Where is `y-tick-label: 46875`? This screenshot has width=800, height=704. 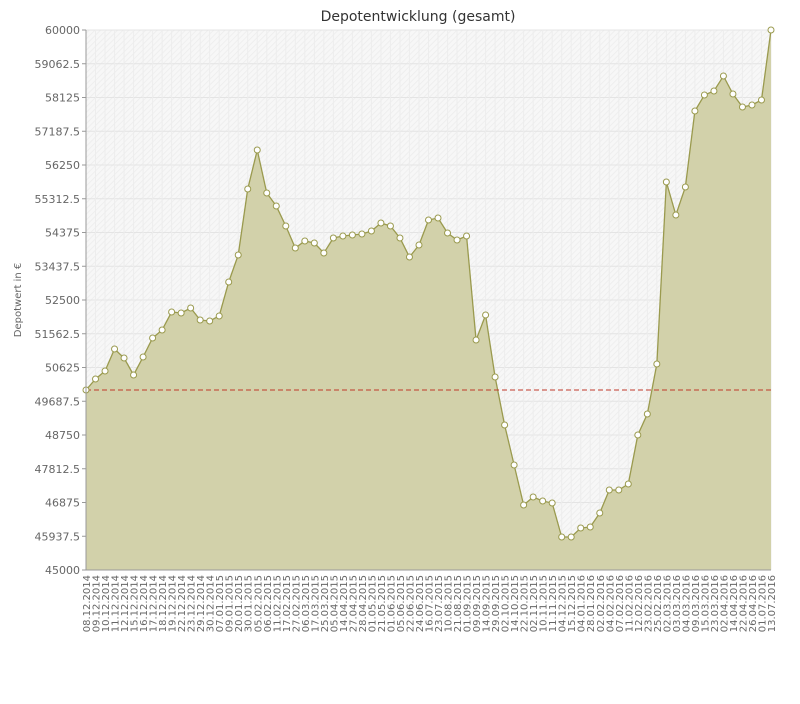
y-tick-label: 46875 is located at coordinates (62, 503).